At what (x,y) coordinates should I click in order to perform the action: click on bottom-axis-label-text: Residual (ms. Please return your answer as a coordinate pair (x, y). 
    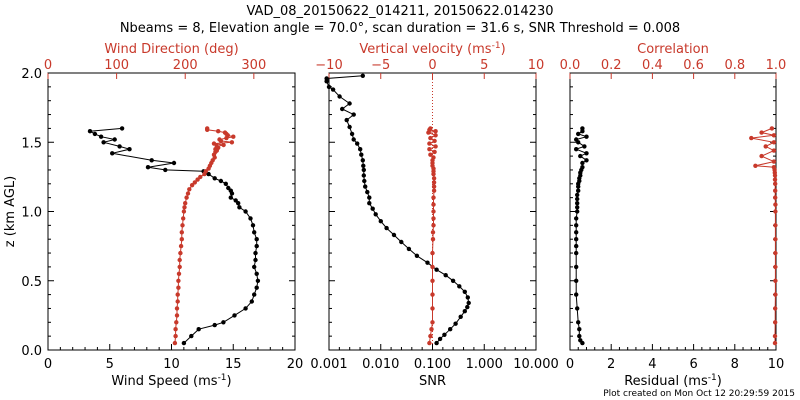
    Looking at the image, I should click on (666, 381).